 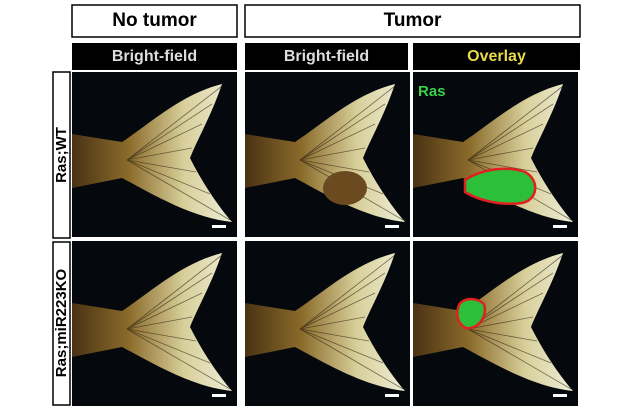 I want to click on group-label: No tumor, so click(x=154, y=20).